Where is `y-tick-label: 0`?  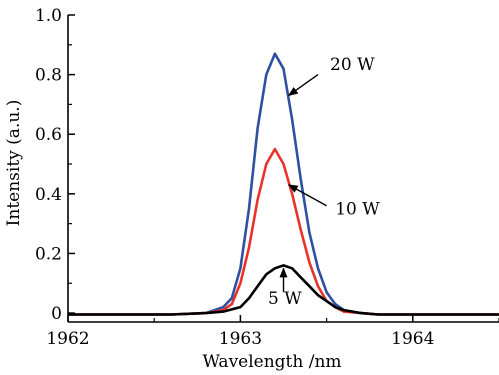
y-tick-label: 0 is located at coordinates (56, 314).